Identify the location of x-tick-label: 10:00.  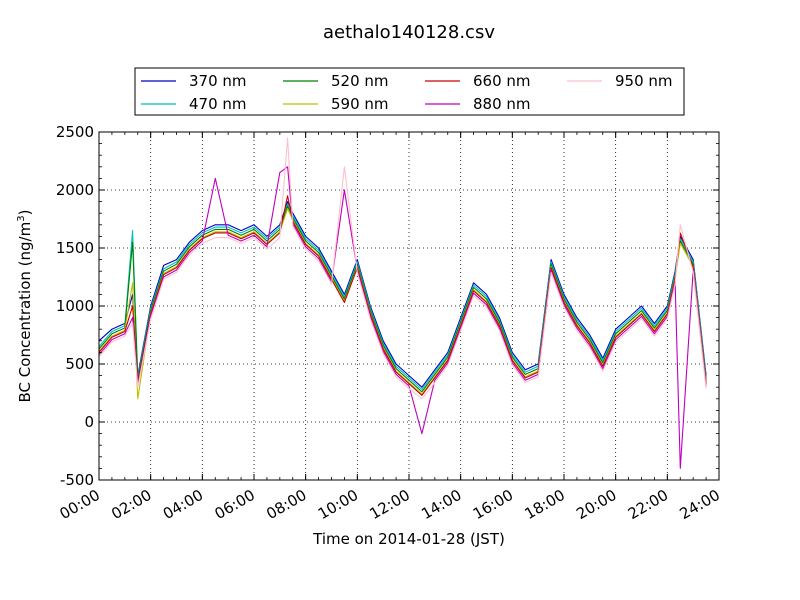
(338, 504).